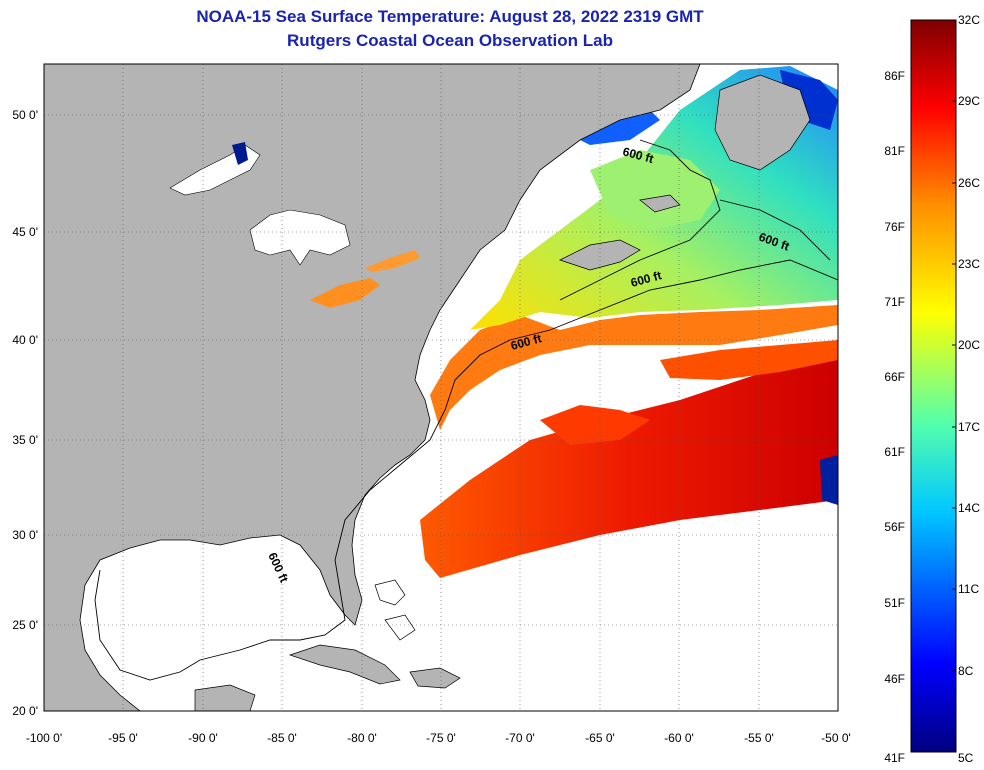 The image size is (984, 770). Describe the element at coordinates (836, 738) in the screenshot. I see `lon-tick-label: -50 0'` at that location.